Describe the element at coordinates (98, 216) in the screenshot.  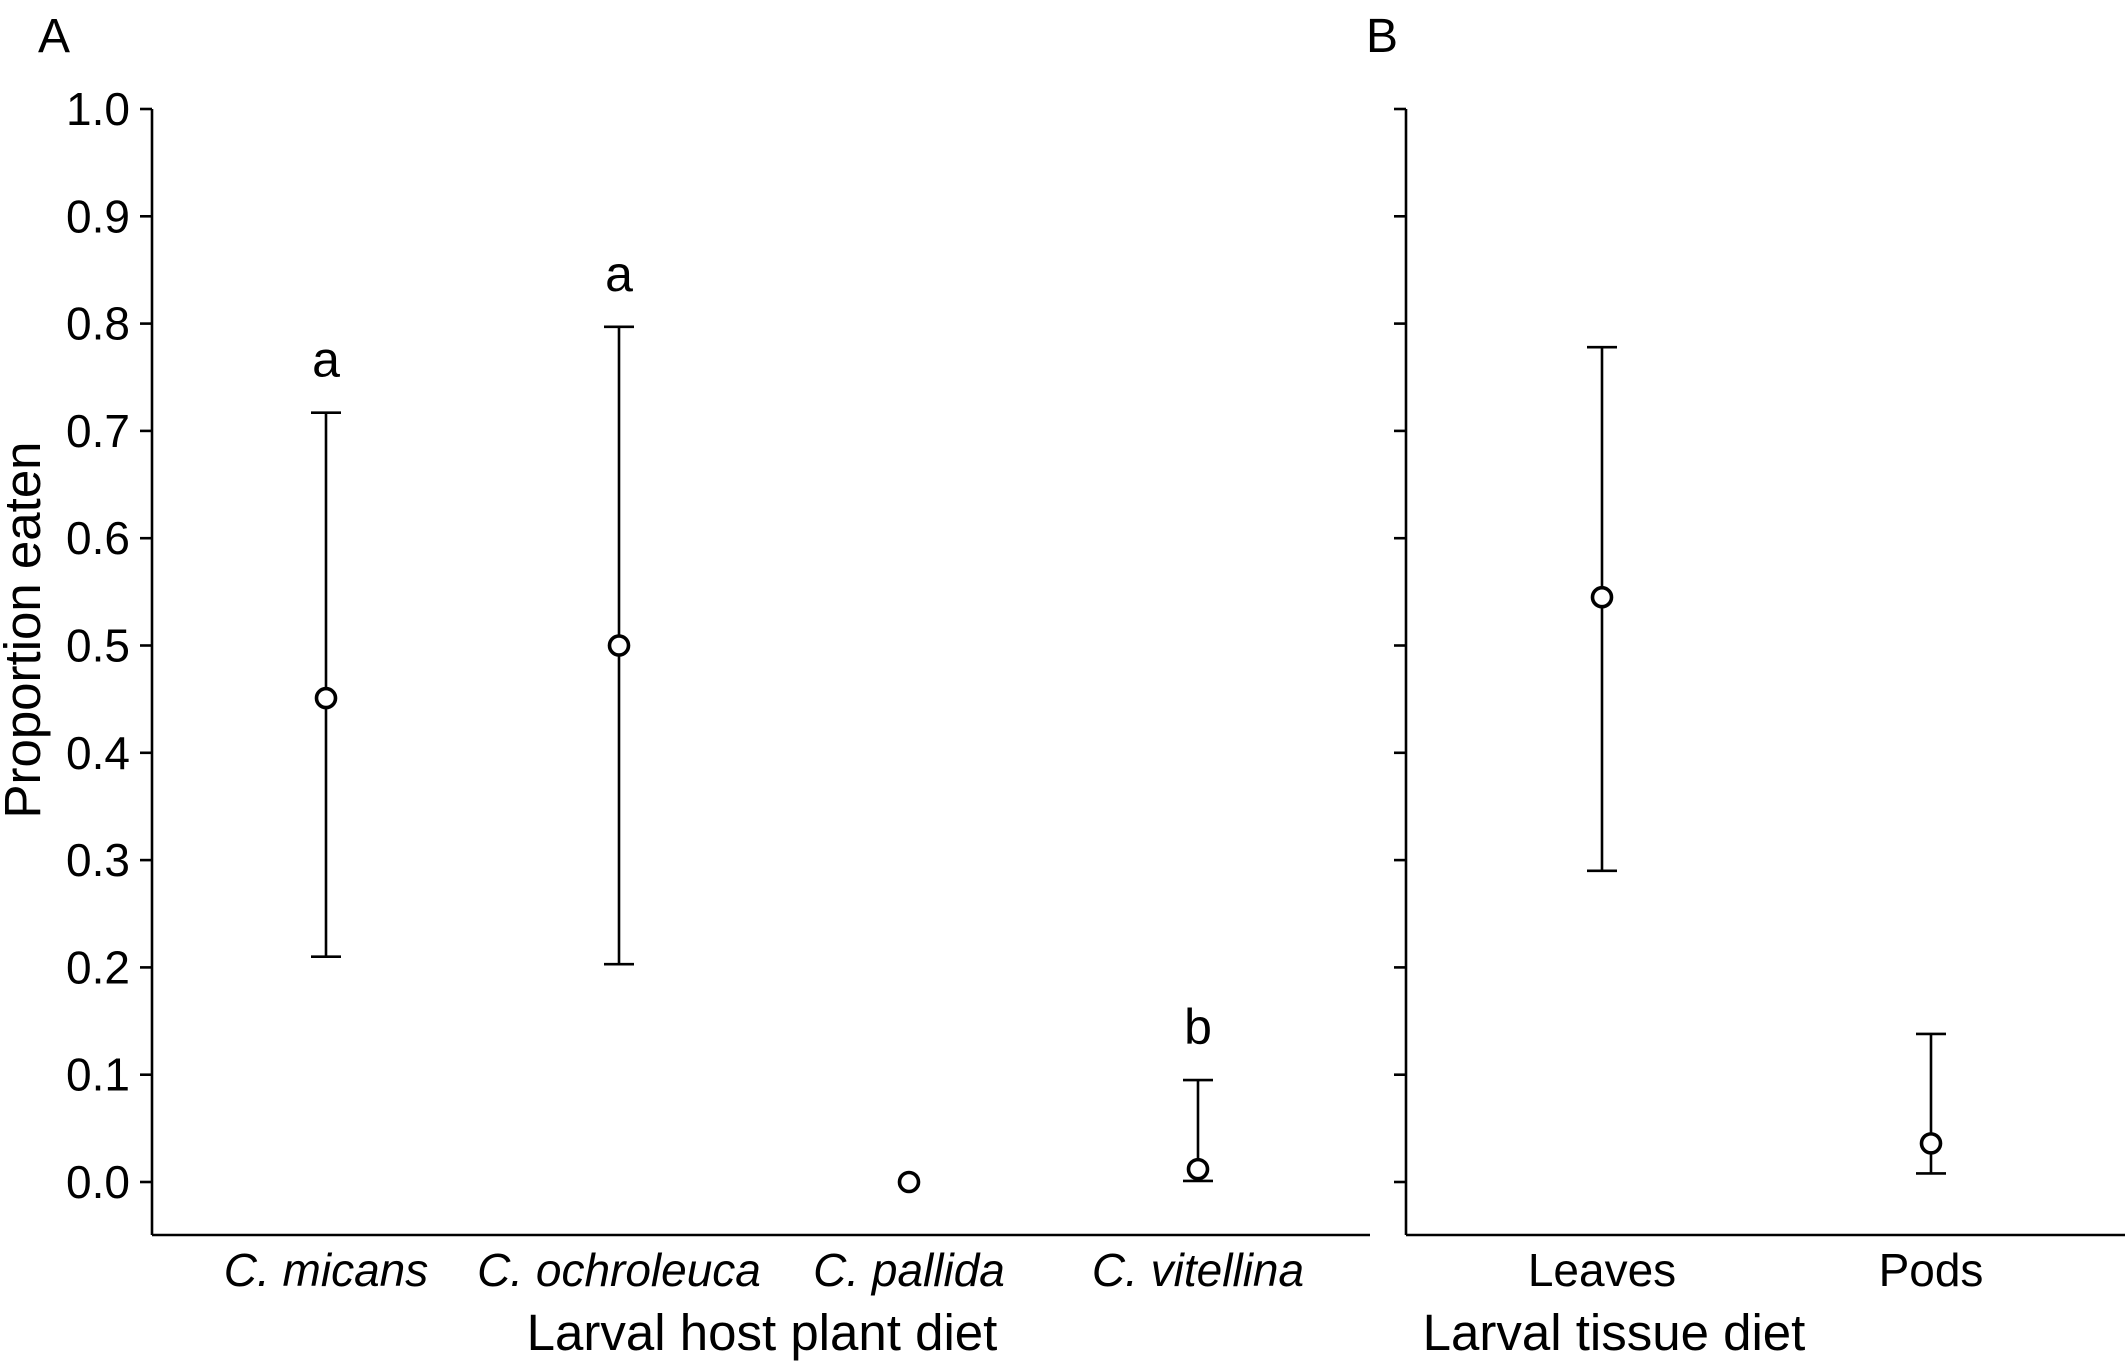
I see `y-tick-label: 0.9` at that location.